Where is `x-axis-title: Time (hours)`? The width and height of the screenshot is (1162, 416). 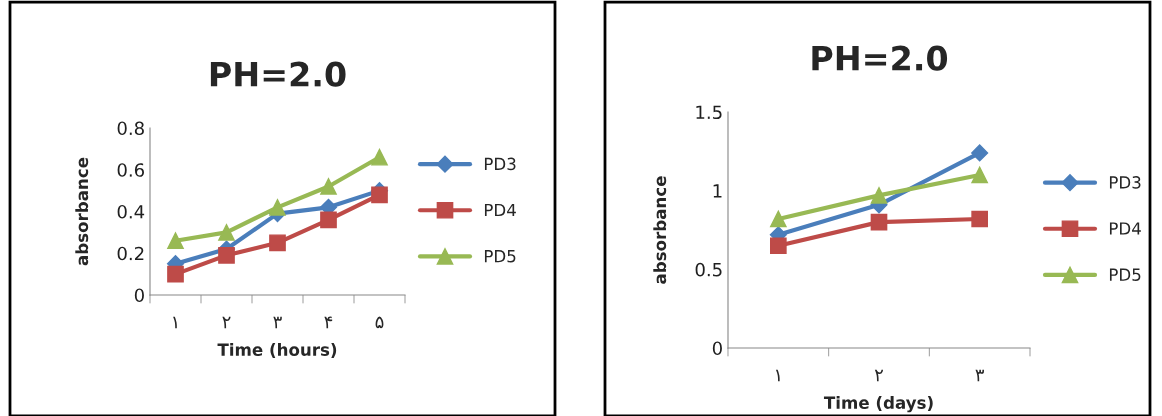
x-axis-title: Time (hours) is located at coordinates (277, 350).